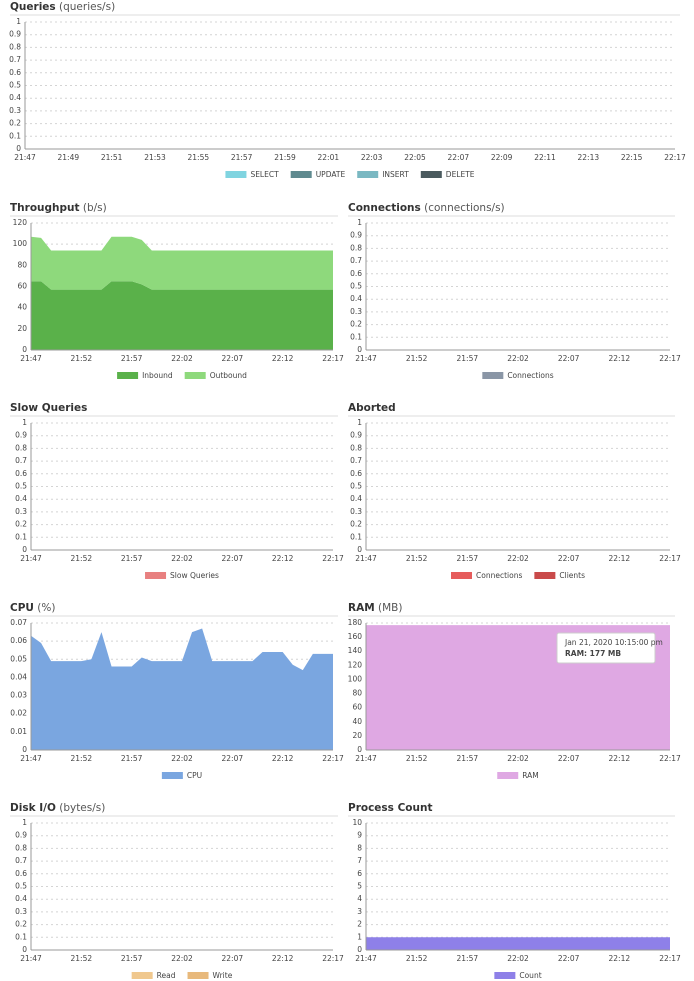  What do you see at coordinates (182, 975) in the screenshot?
I see `legend: Read Write` at bounding box center [182, 975].